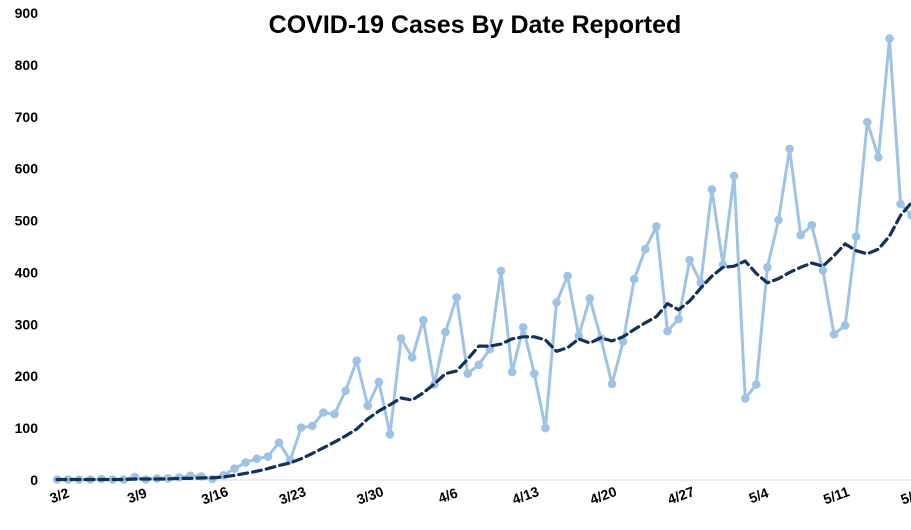  I want to click on y-tick-label: 800, so click(27, 65).